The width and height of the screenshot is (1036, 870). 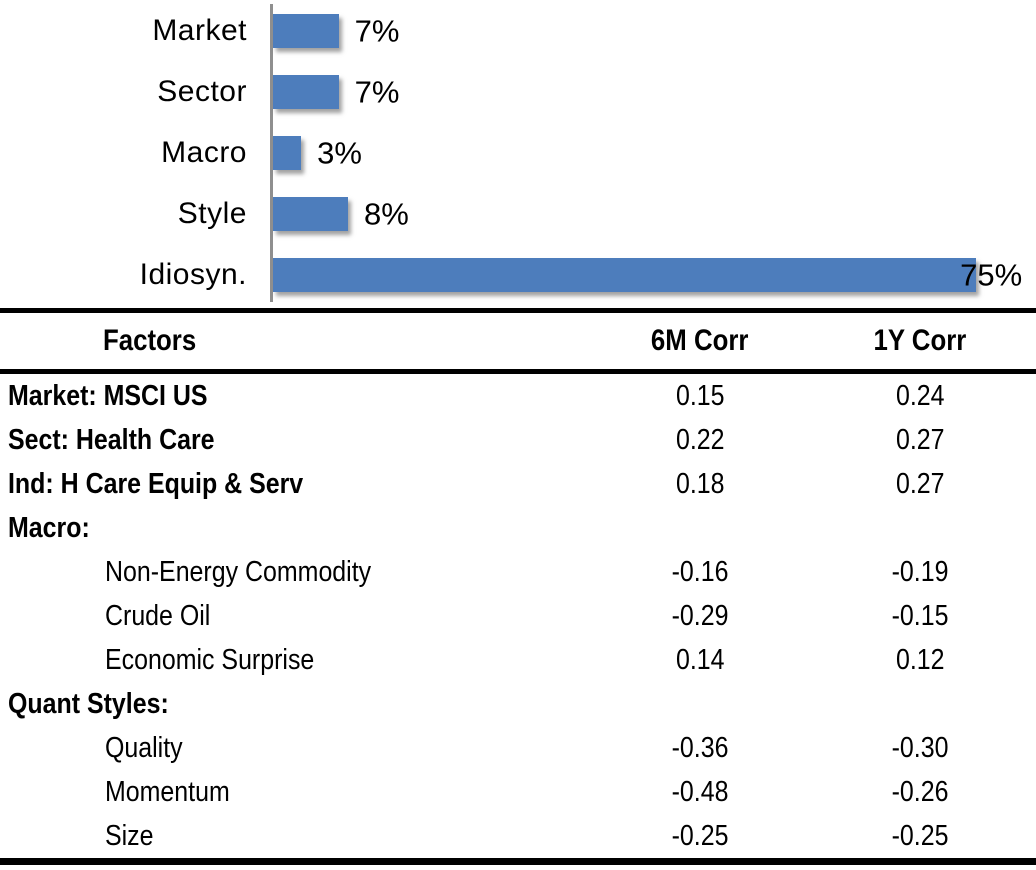 I want to click on corr-1y-cell: -0.30, so click(x=920, y=748).